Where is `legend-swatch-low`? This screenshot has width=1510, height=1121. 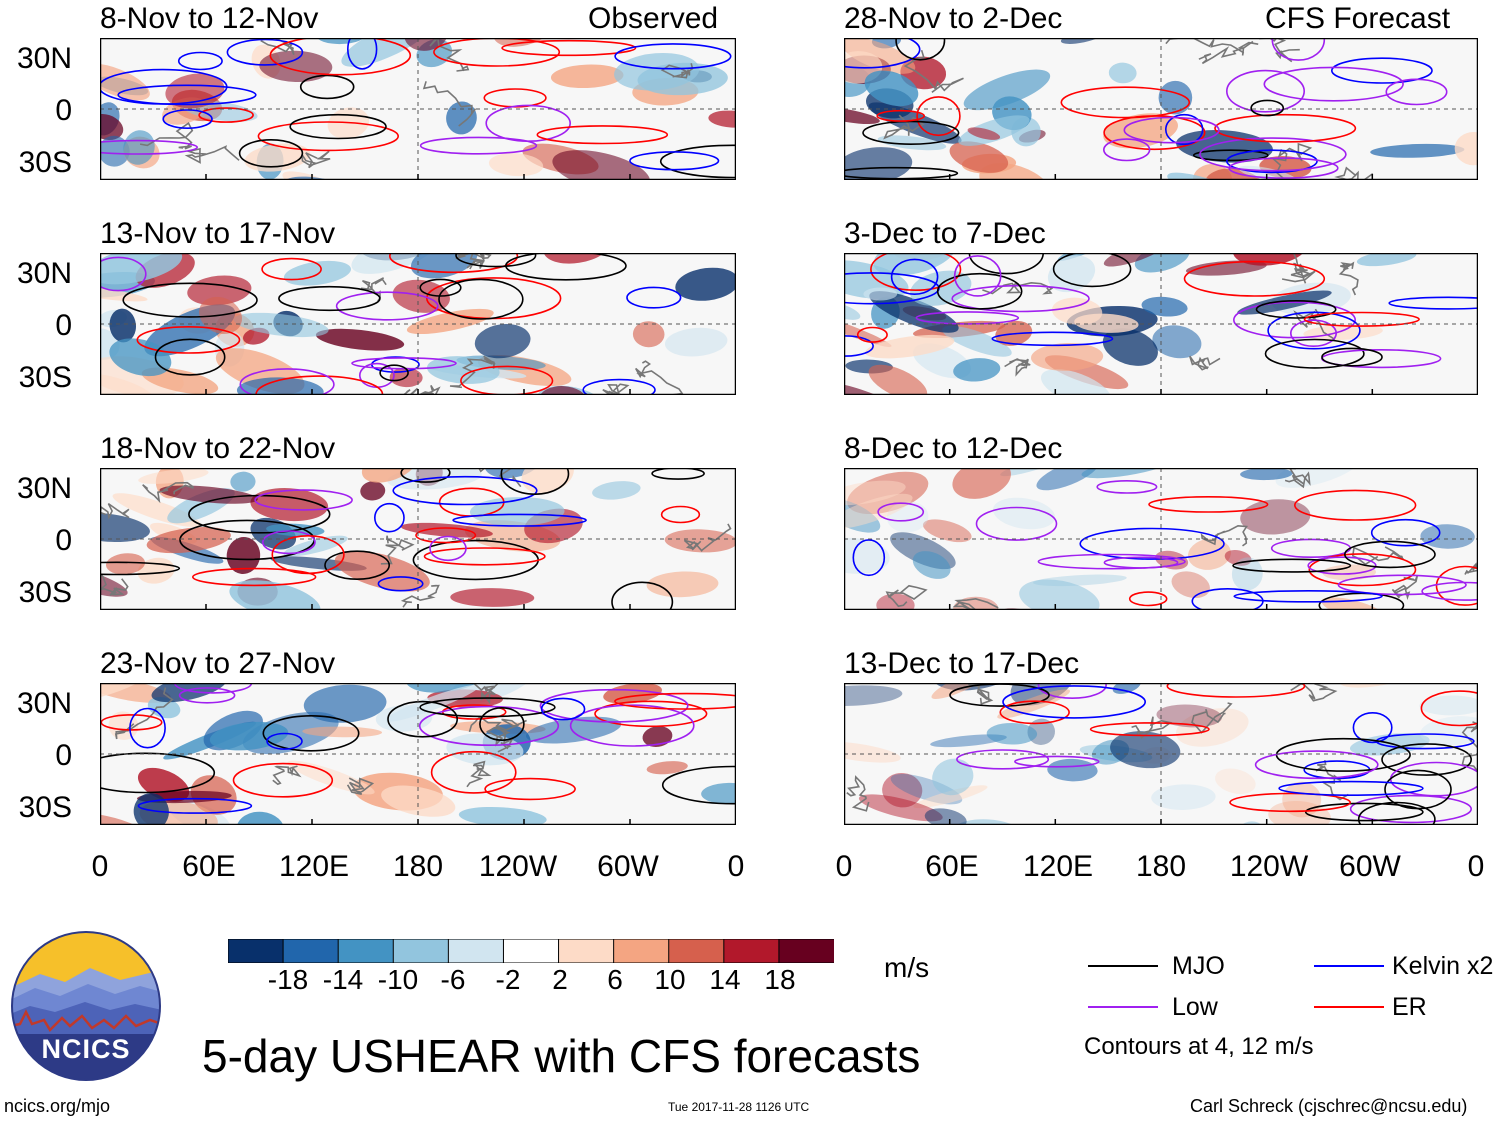
legend-swatch-low is located at coordinates (1123, 1007).